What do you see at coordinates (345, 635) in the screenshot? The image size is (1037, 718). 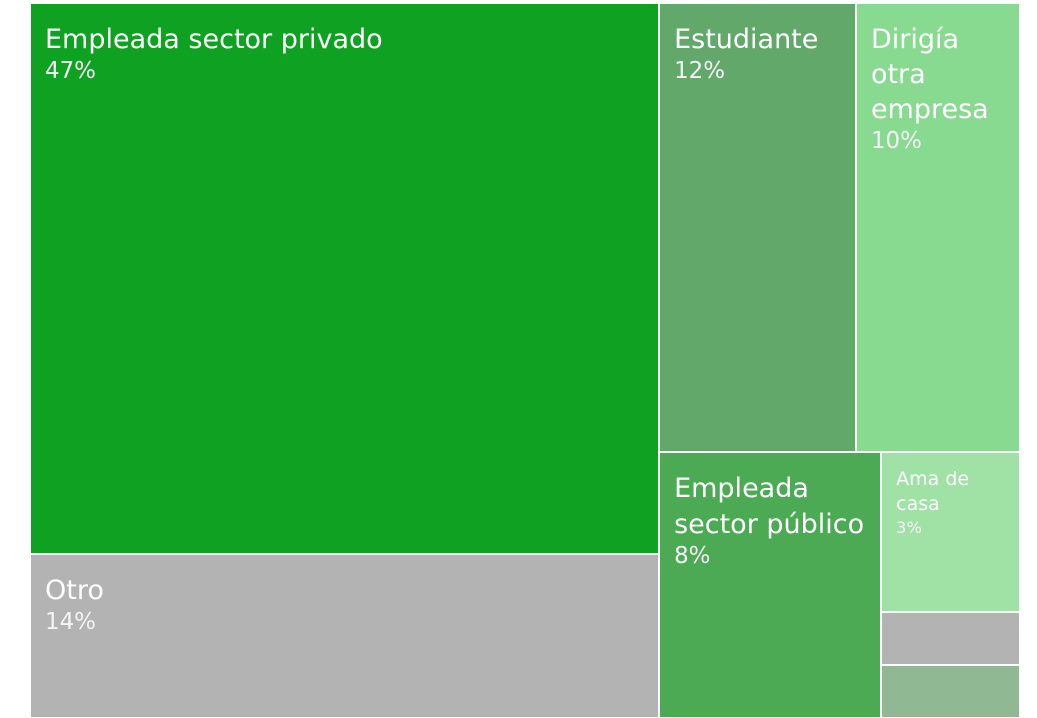 I see `tile: Otro 14%` at bounding box center [345, 635].